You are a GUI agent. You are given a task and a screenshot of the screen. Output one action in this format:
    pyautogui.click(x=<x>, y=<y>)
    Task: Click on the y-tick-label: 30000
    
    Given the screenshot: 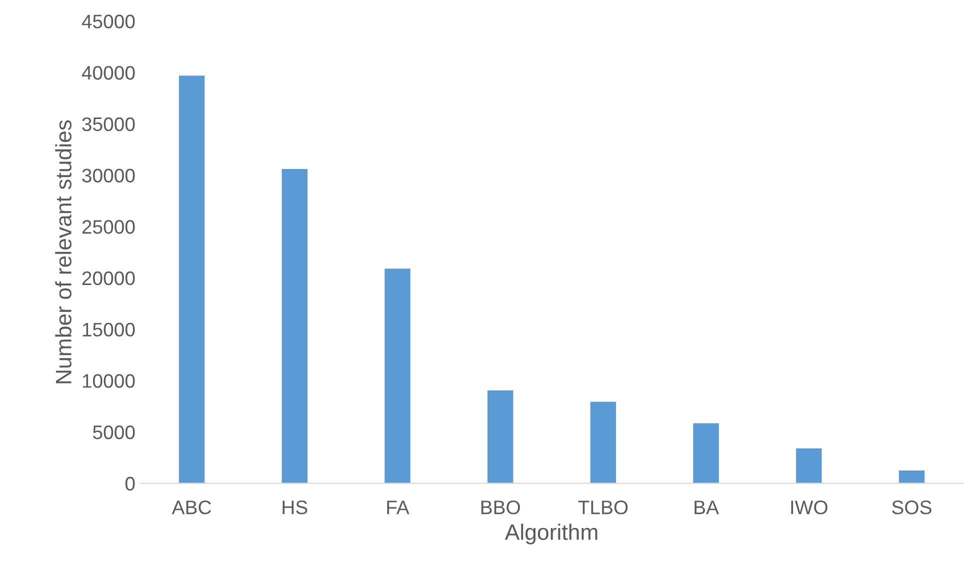 What is the action you would take?
    pyautogui.click(x=108, y=175)
    